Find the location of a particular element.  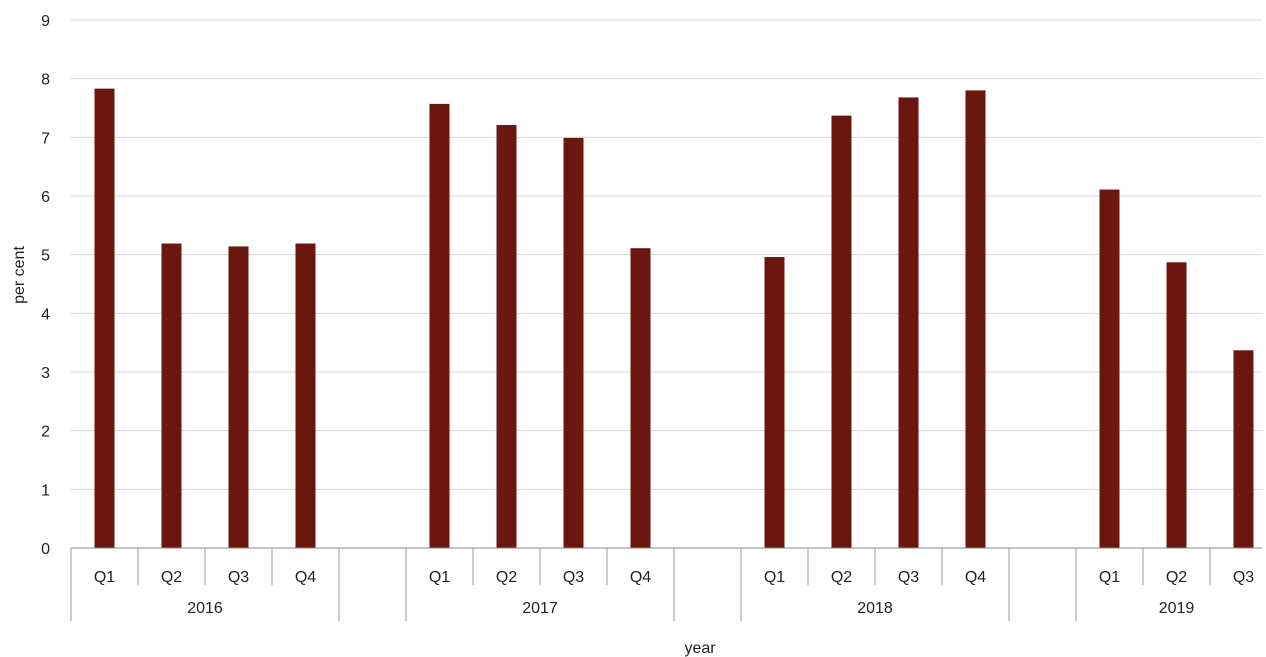

y-tick-label: 5 is located at coordinates (45, 256).